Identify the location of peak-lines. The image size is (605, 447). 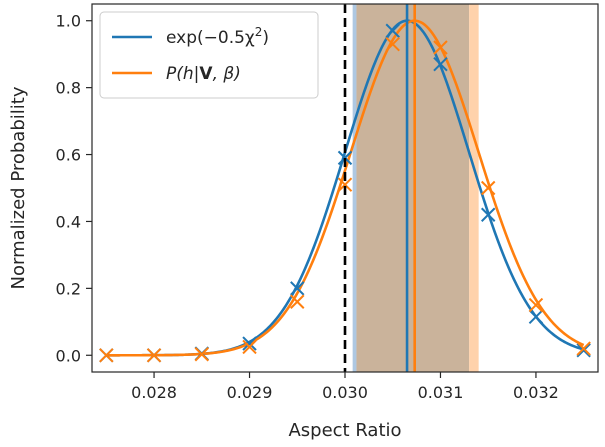
(410, 188).